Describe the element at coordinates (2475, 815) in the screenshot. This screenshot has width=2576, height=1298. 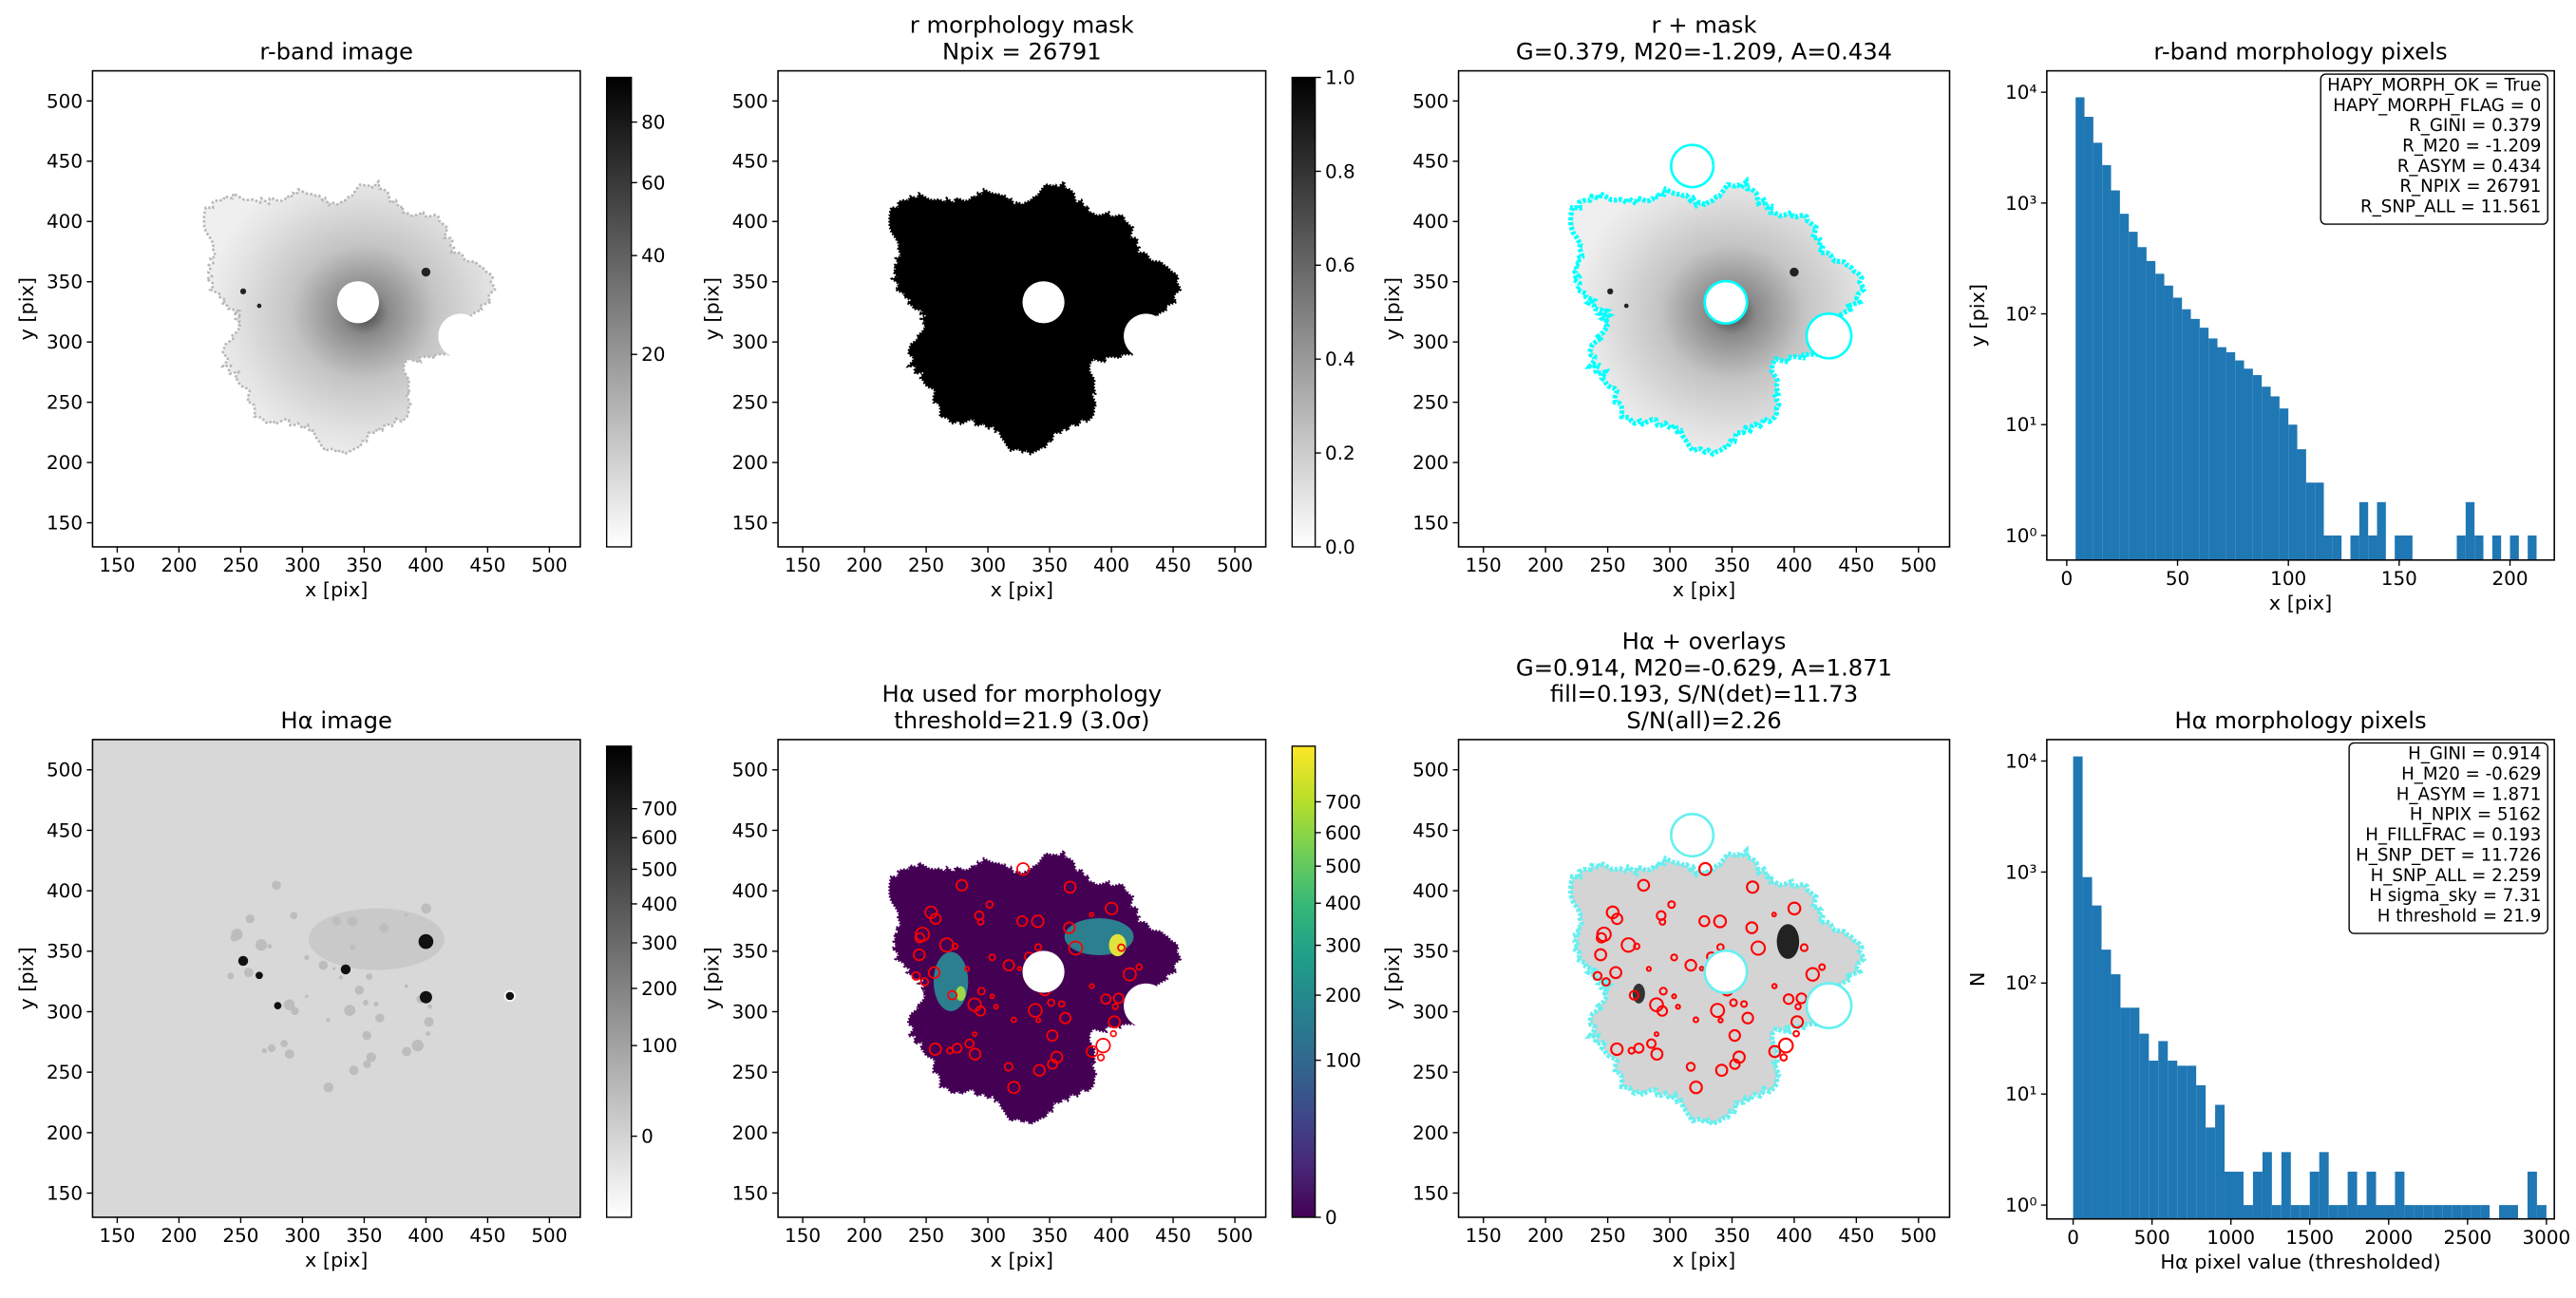
I see `annotation-line: H_NPIX = 5162` at that location.